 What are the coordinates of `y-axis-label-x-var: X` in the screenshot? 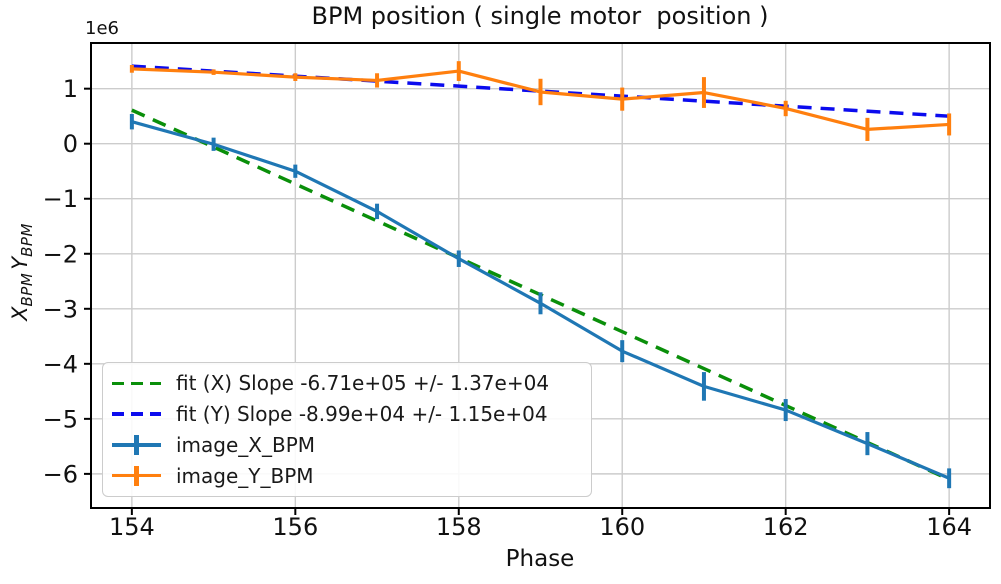 It's located at (20, 313).